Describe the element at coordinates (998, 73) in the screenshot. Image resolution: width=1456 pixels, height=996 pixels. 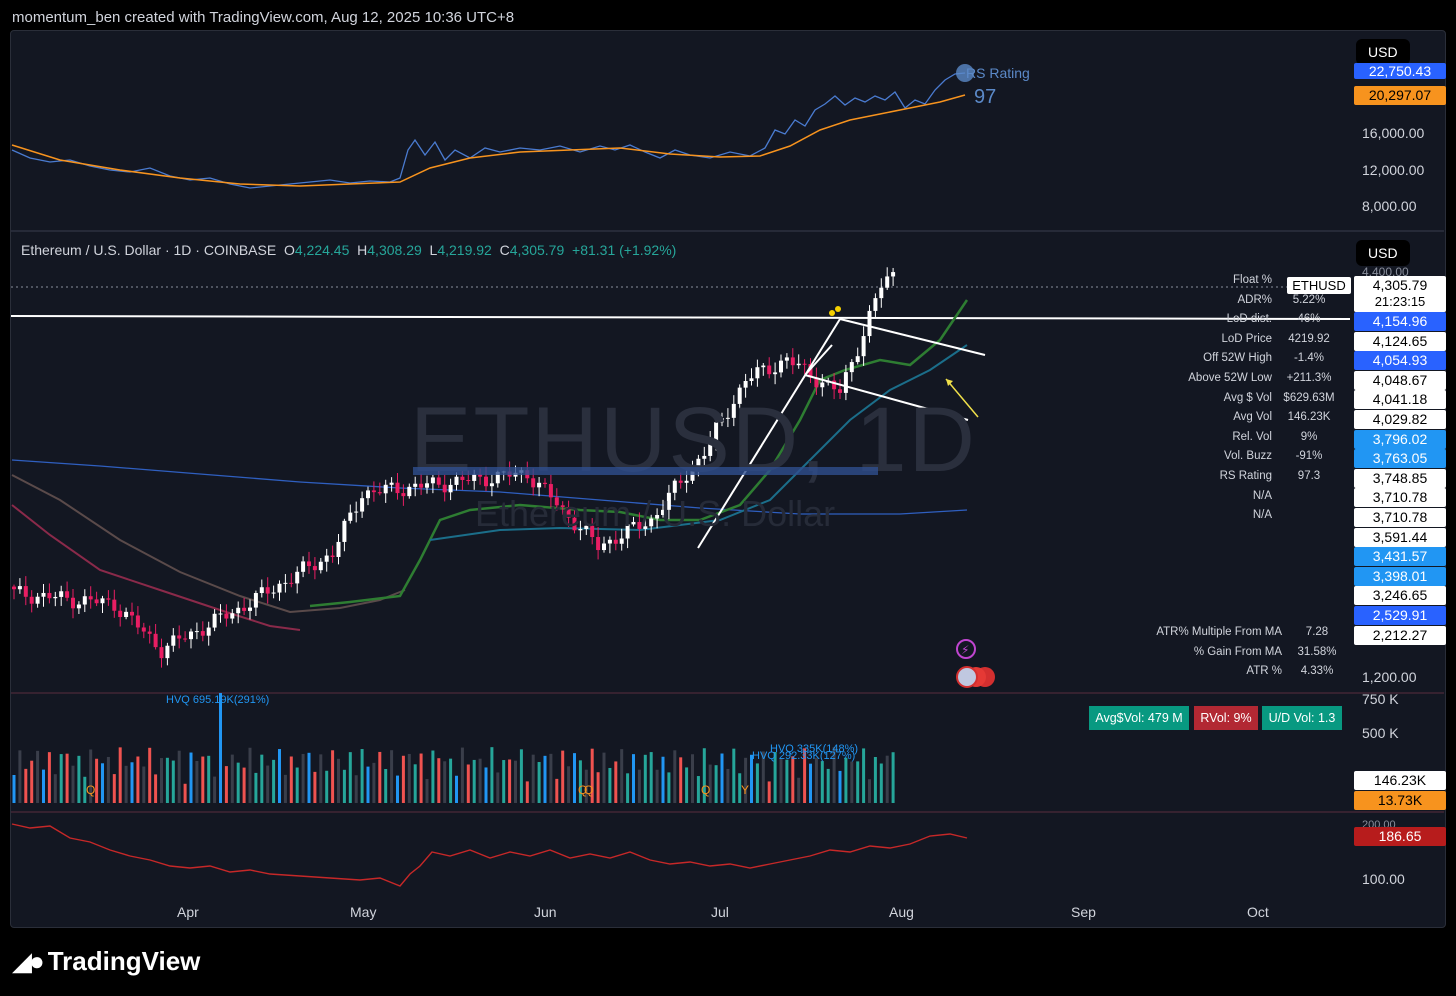
I see `rs-rating-title: RS Rating` at that location.